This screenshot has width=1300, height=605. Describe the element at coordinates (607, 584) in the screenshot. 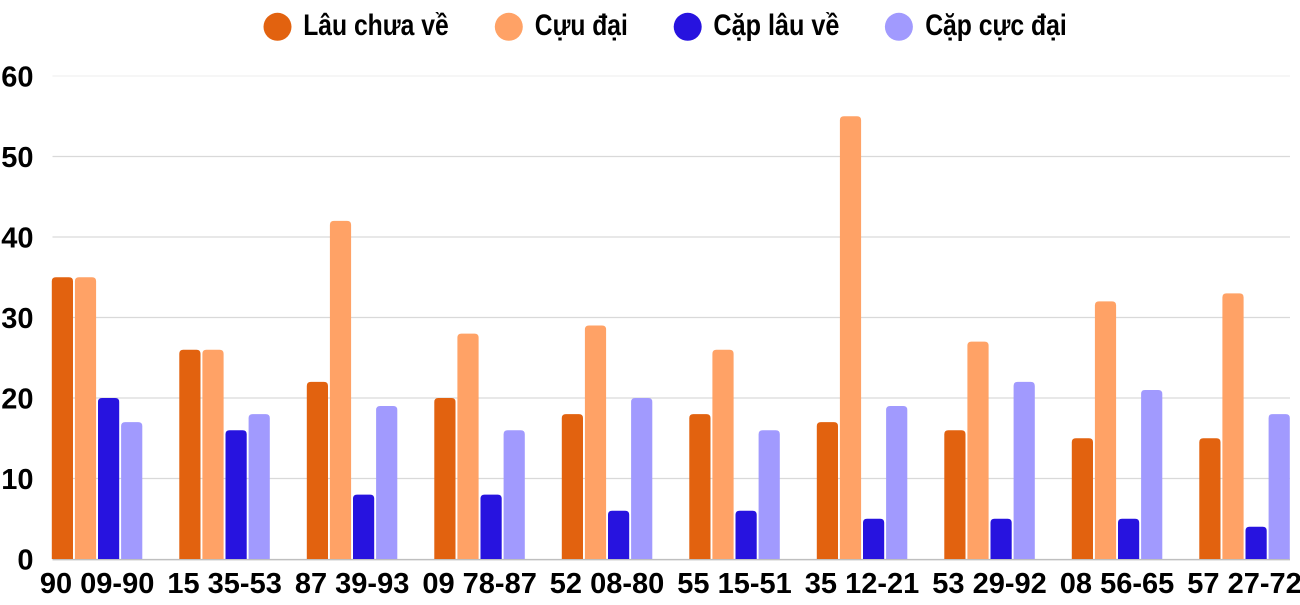

I see `svg-text: 52 08-80` at that location.